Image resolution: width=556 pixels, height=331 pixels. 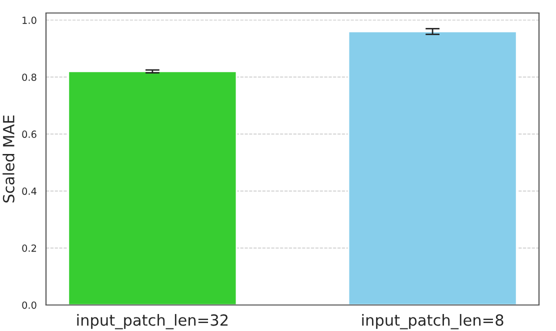 What do you see at coordinates (29, 20) in the screenshot?
I see `y-tick-label: 1.0` at bounding box center [29, 20].